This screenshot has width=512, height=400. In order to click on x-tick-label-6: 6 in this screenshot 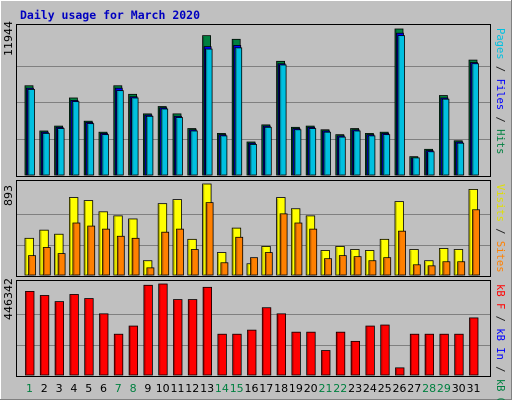, I will do `click(103, 388)`.